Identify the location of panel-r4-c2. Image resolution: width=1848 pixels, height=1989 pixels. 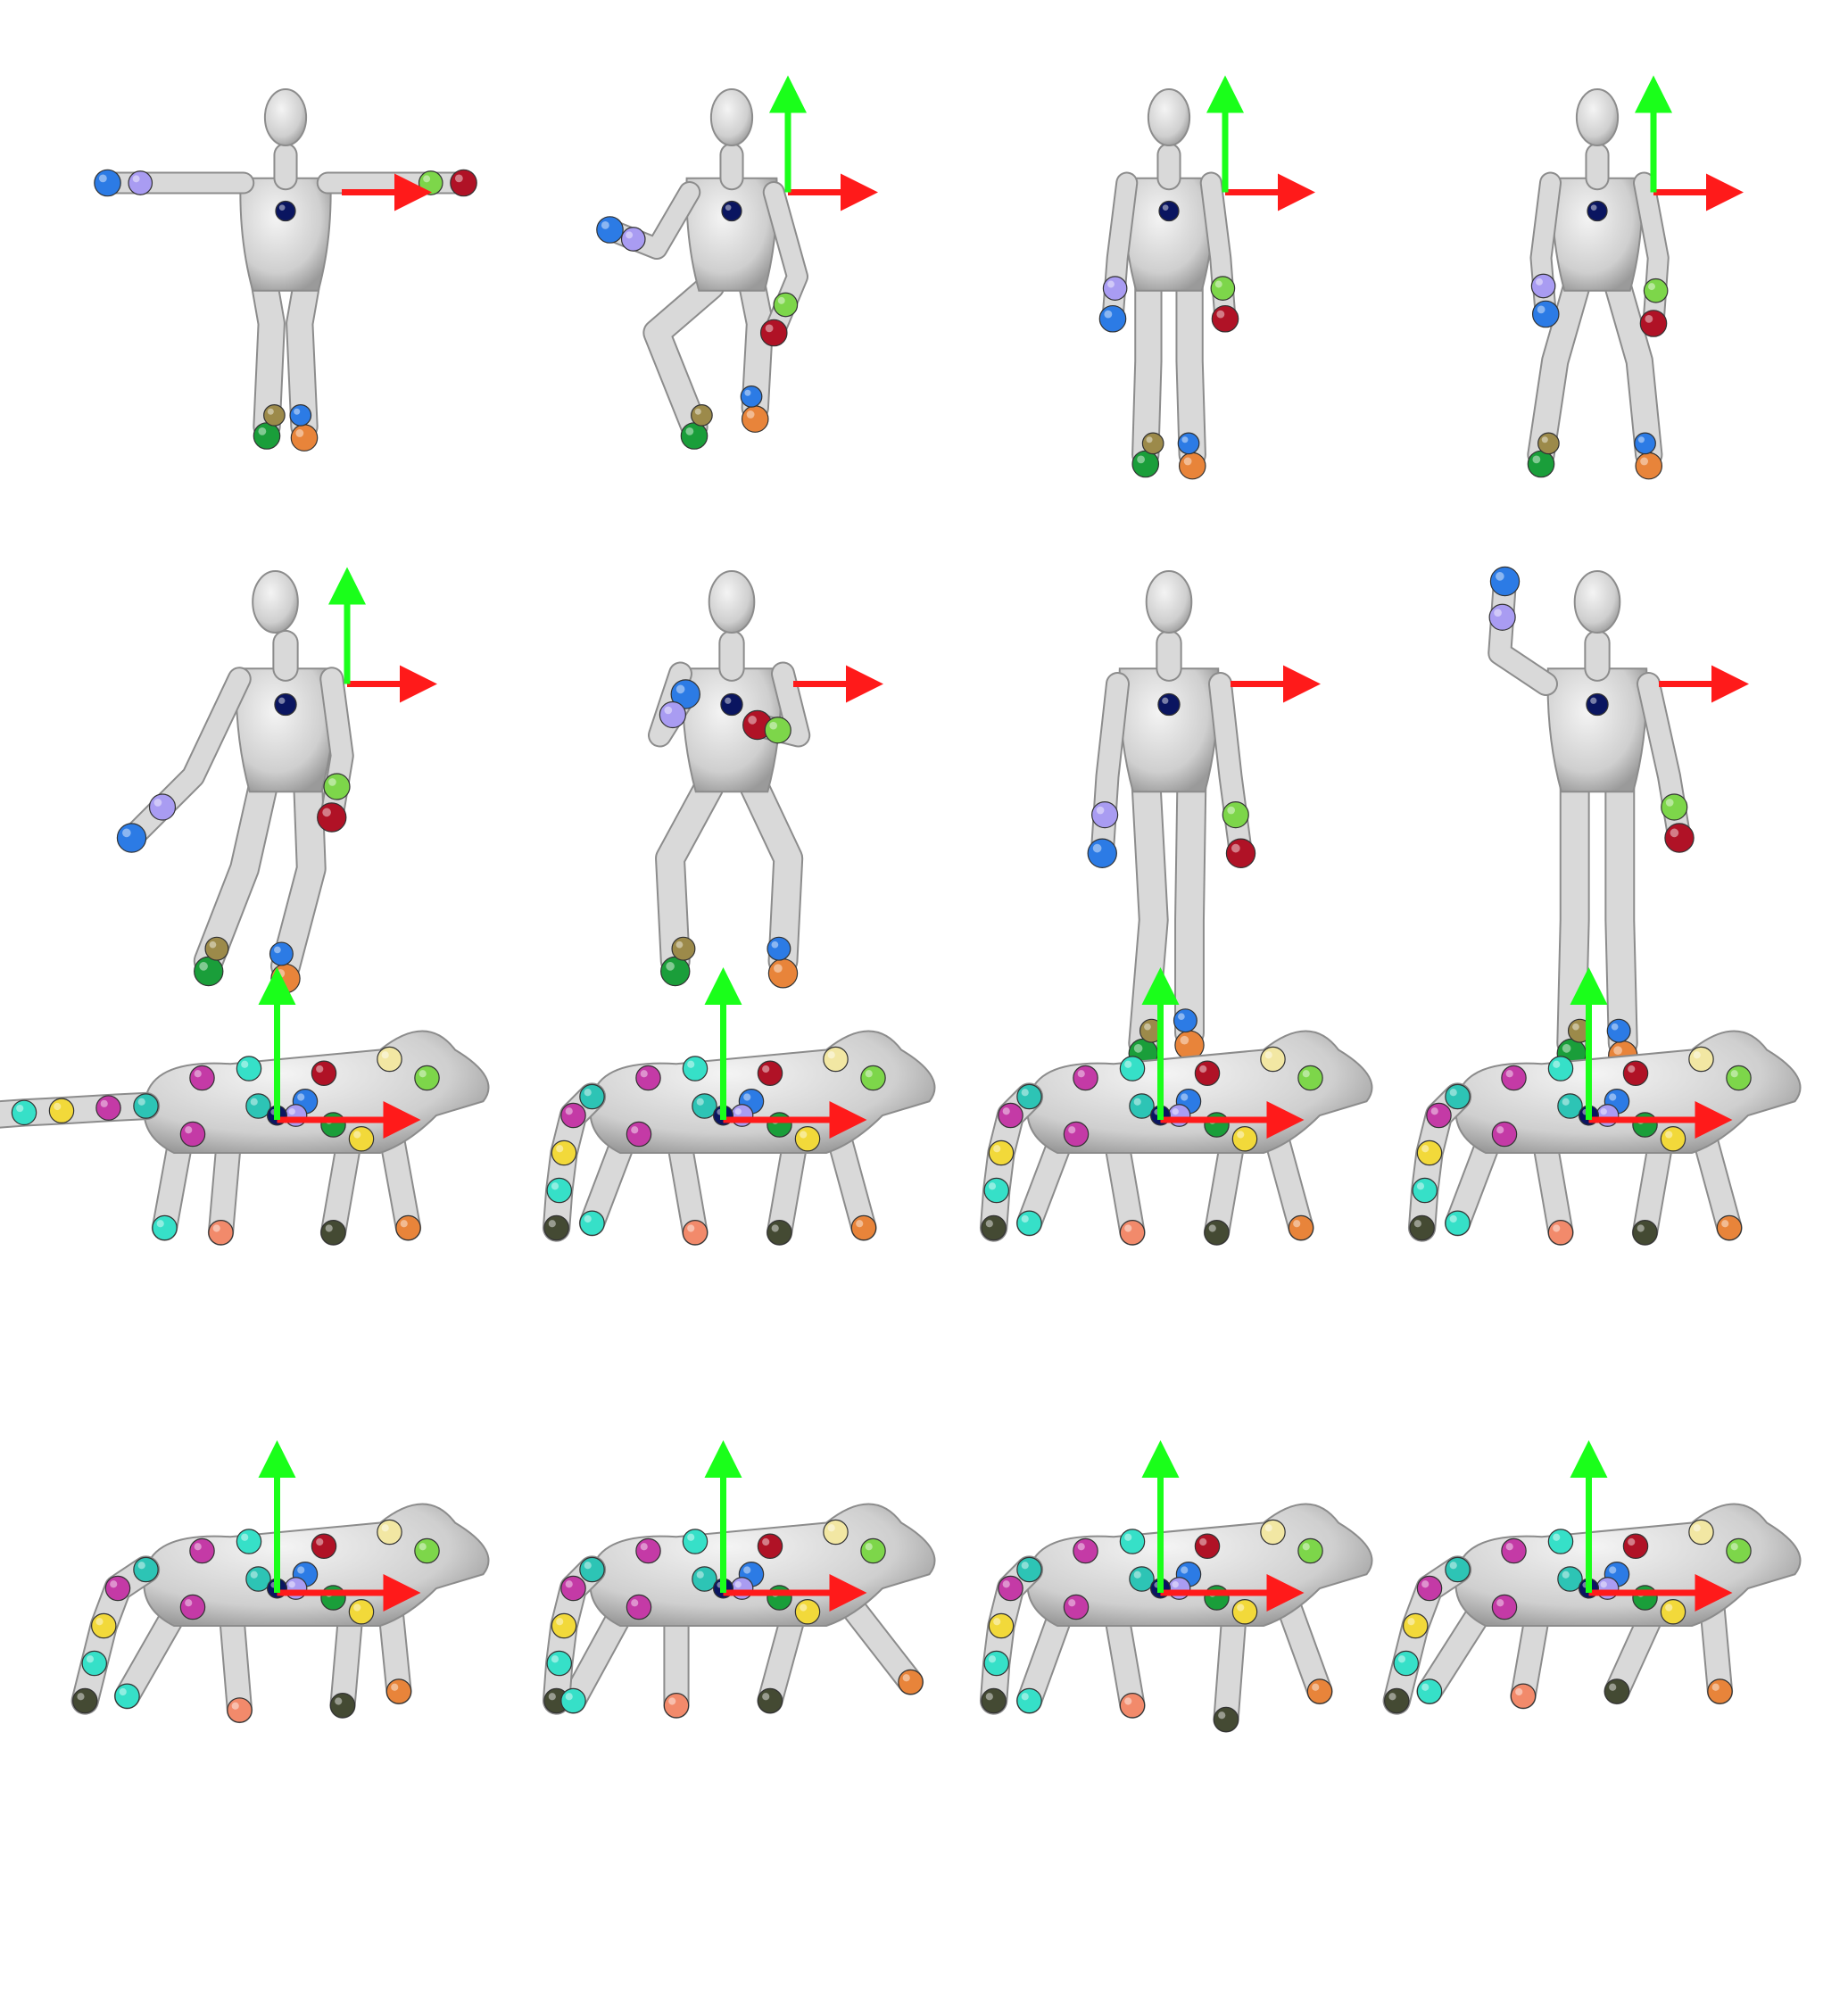
(739, 1579).